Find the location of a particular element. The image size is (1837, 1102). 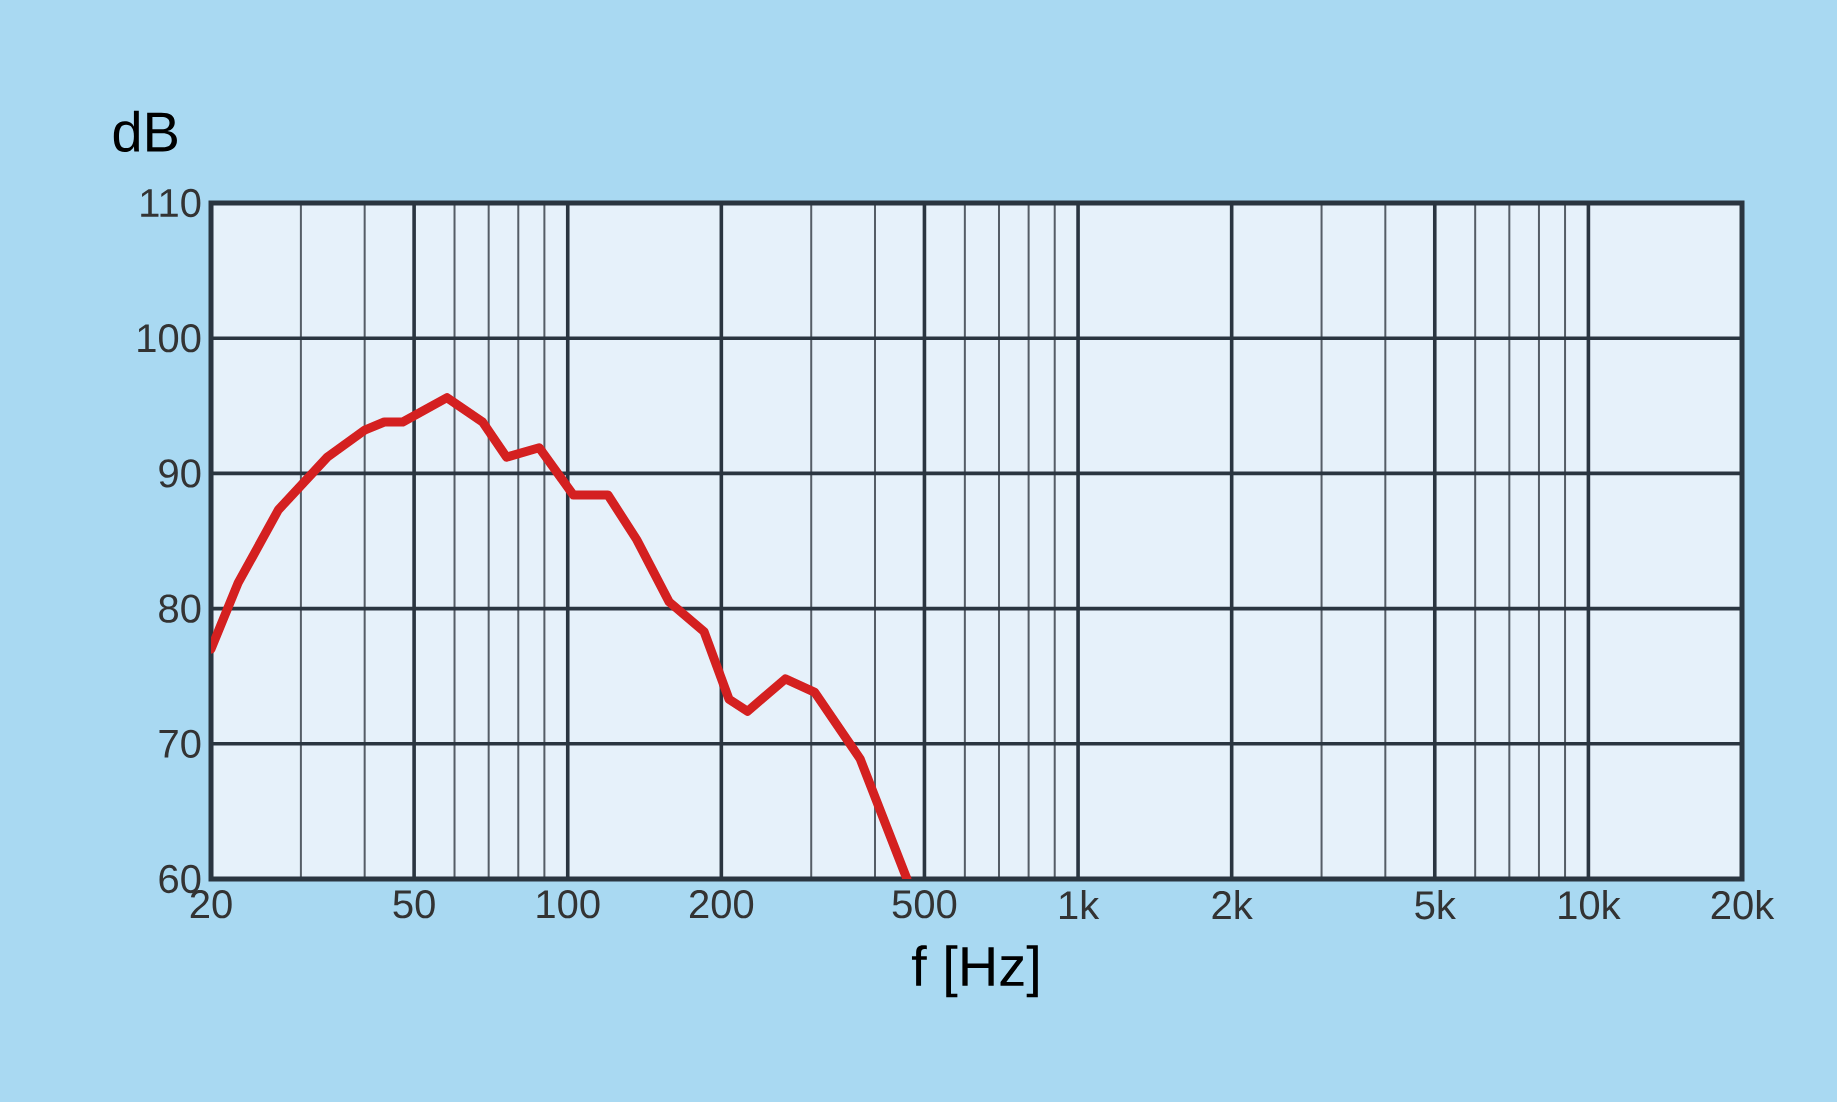

y-tick-label: 70 is located at coordinates (180, 743).